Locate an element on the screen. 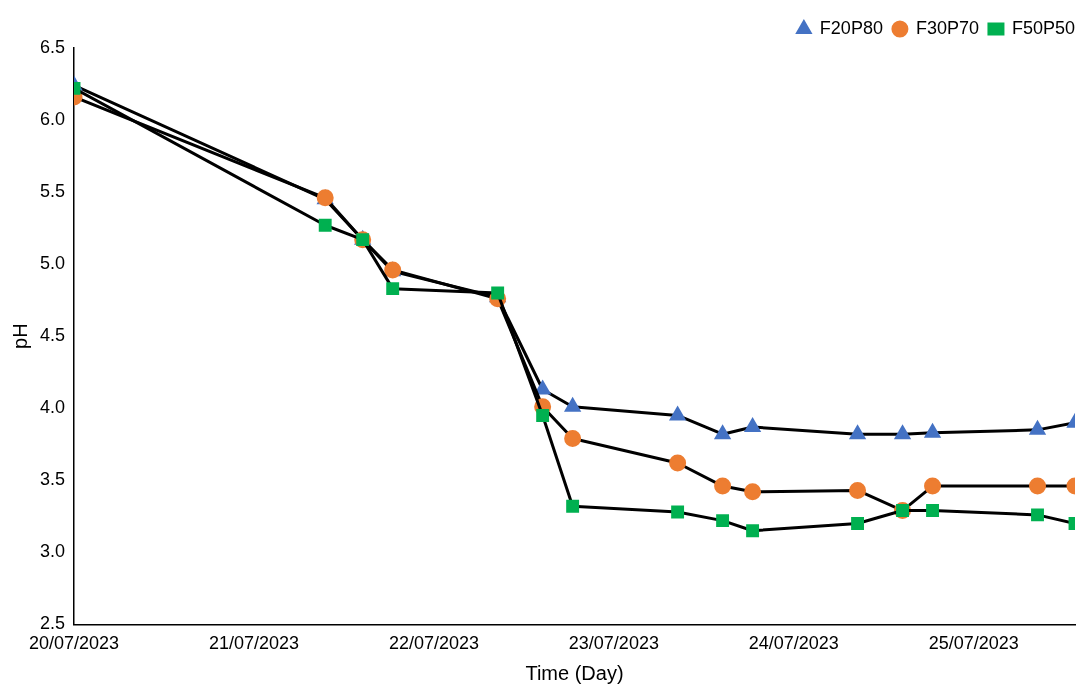 This screenshot has width=1085, height=695. y-tick-label: 4.0 is located at coordinates (52, 407).